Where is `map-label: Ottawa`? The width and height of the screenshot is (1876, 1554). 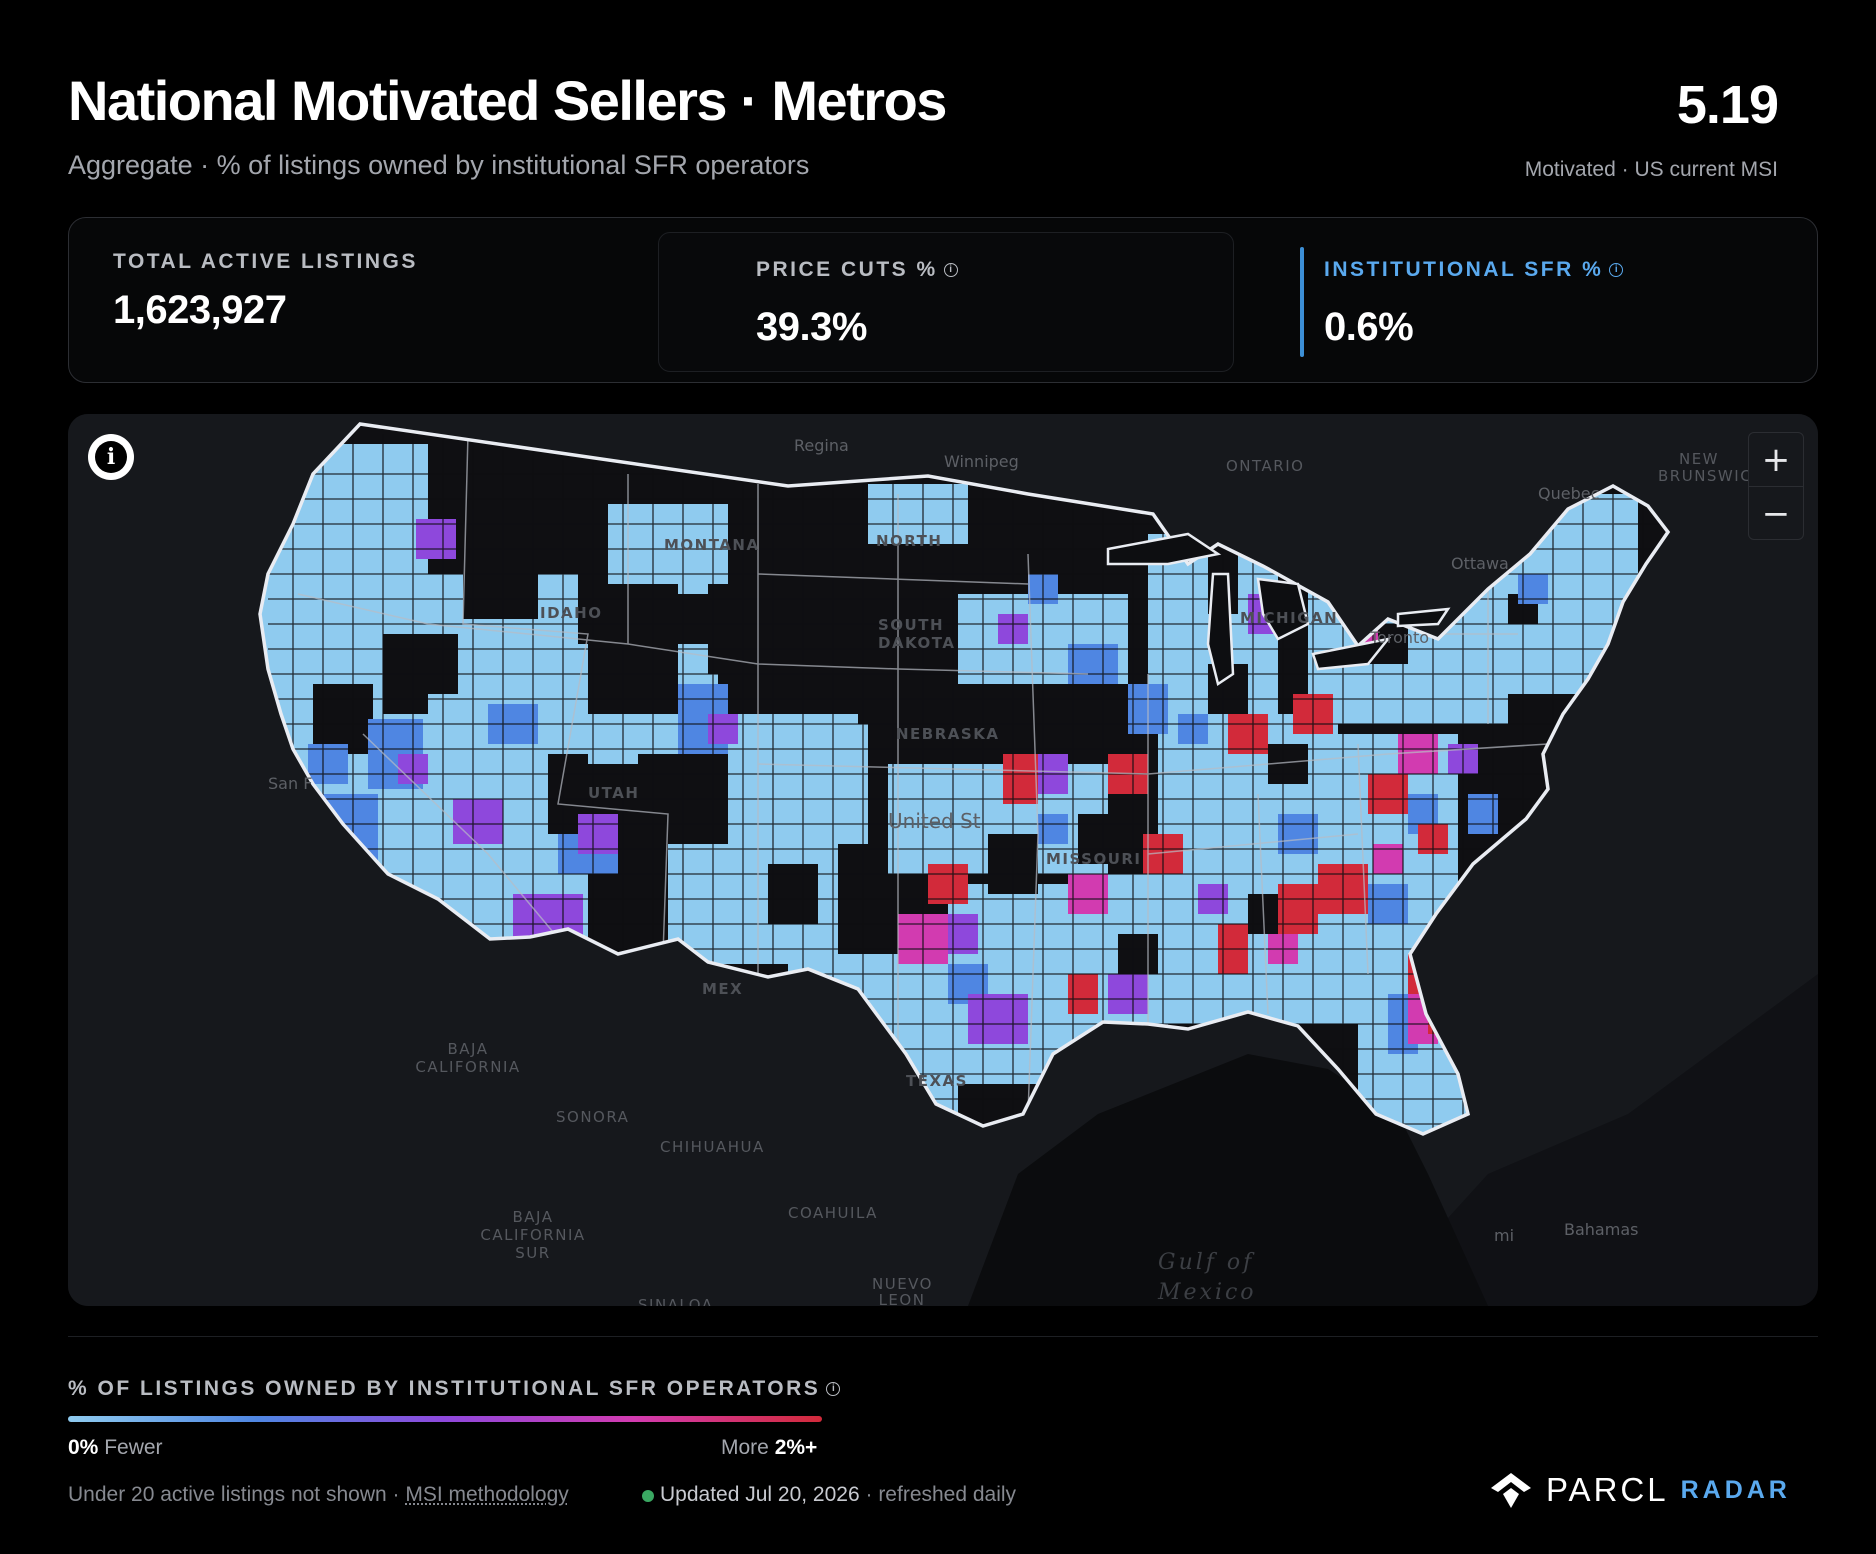 map-label: Ottawa is located at coordinates (1480, 563).